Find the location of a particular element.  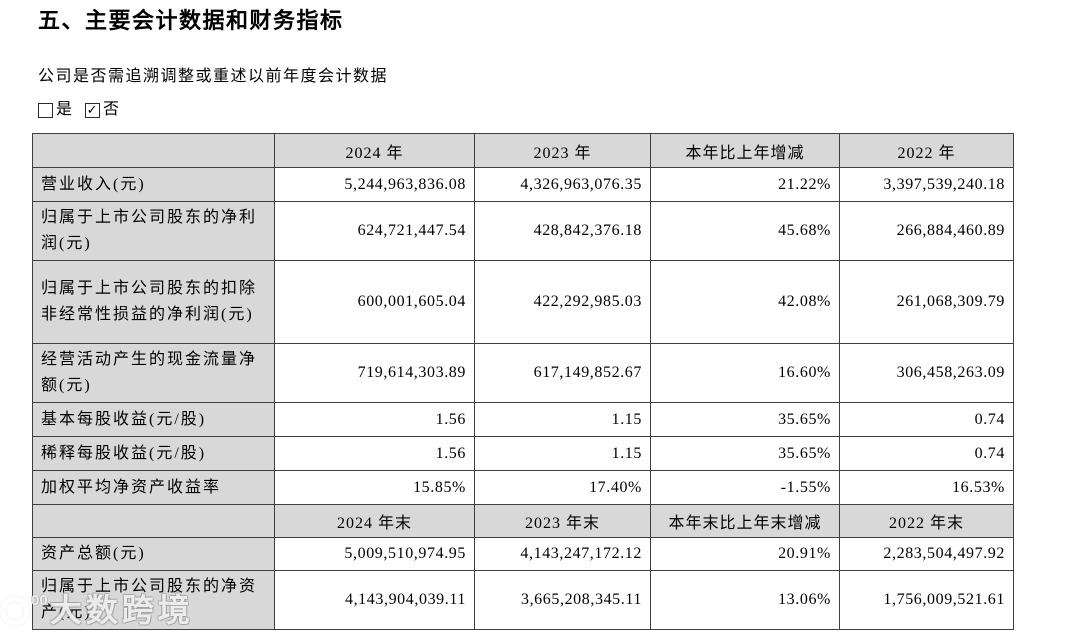

value-2024: 4,143,904,039.11 is located at coordinates (374, 600).